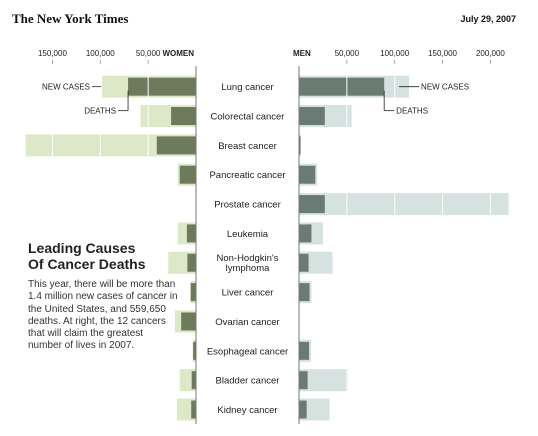  What do you see at coordinates (247, 146) in the screenshot?
I see `category-label: Breast cancer` at bounding box center [247, 146].